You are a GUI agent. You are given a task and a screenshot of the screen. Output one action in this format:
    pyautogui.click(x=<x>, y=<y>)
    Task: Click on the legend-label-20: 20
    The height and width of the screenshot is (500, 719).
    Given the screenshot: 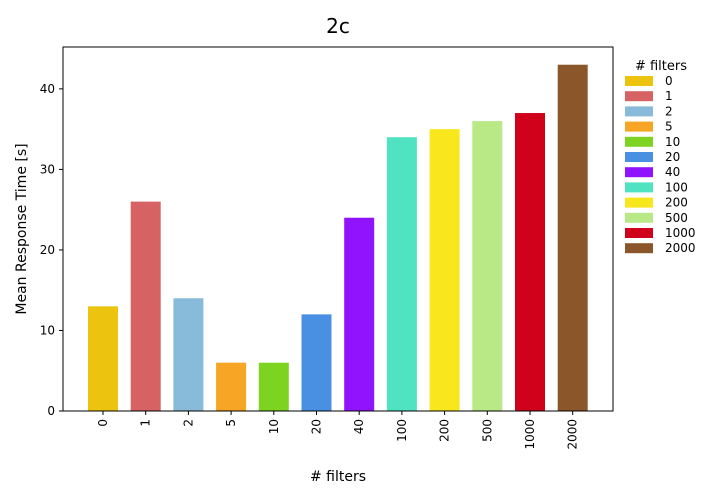 What is the action you would take?
    pyautogui.click(x=672, y=157)
    